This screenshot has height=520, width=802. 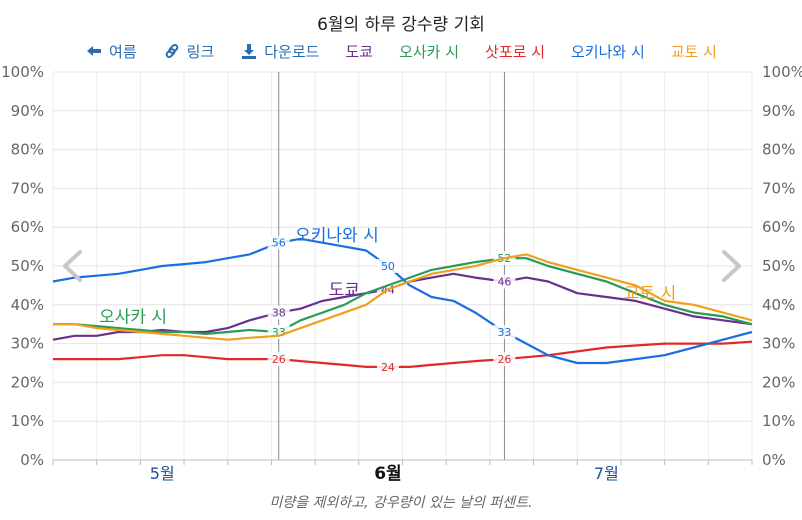 What do you see at coordinates (344, 290) in the screenshot?
I see `series-annotation-tokyo: 도쿄` at bounding box center [344, 290].